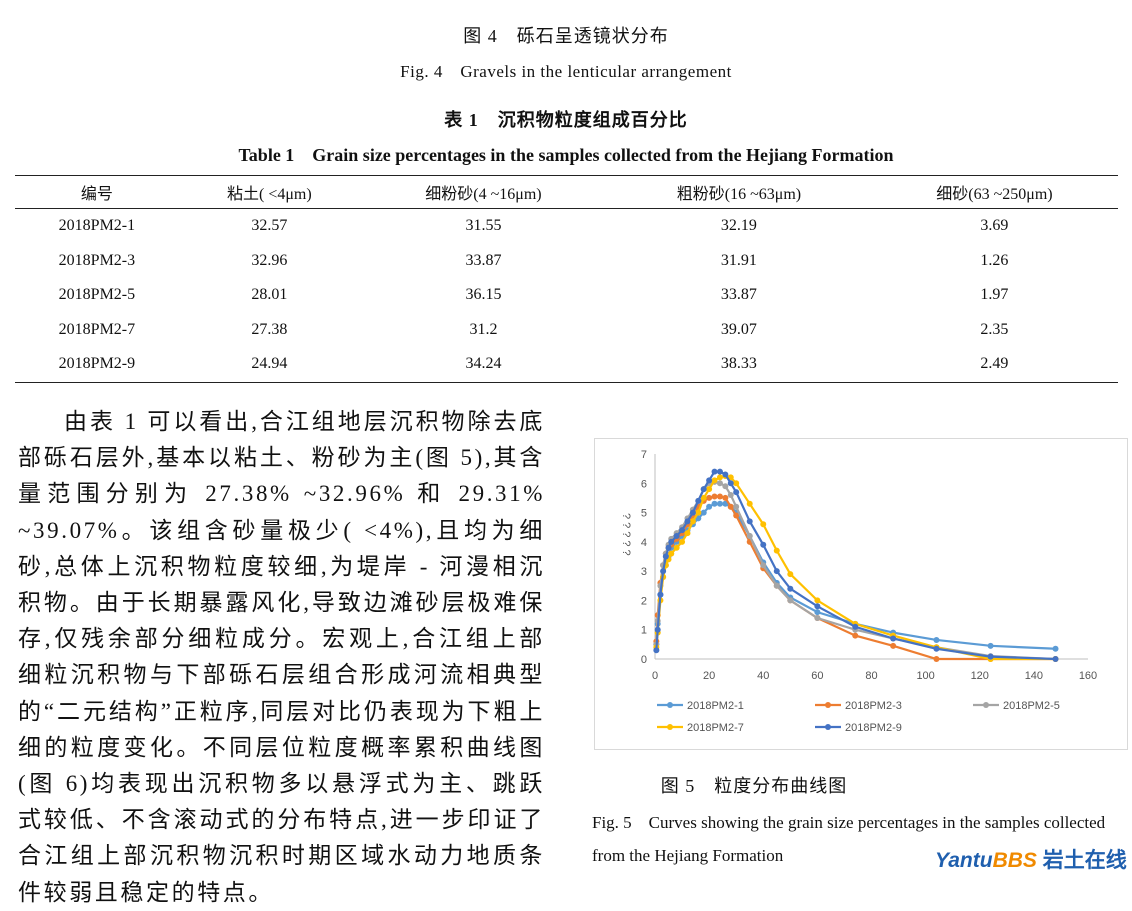  Describe the element at coordinates (566, 295) in the screenshot. I see `table-row: 2018PM2-5 28.01 36.15 33.87 1.97` at that location.